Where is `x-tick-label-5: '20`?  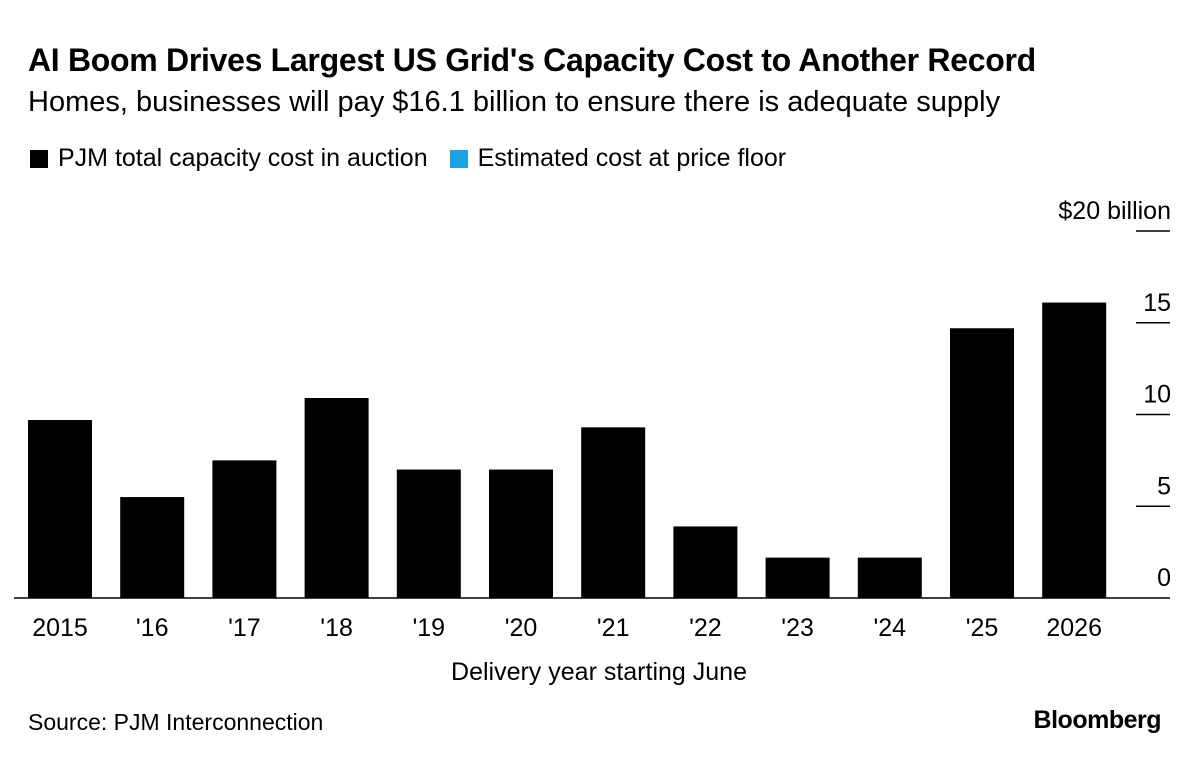
x-tick-label-5: '20 is located at coordinates (521, 628).